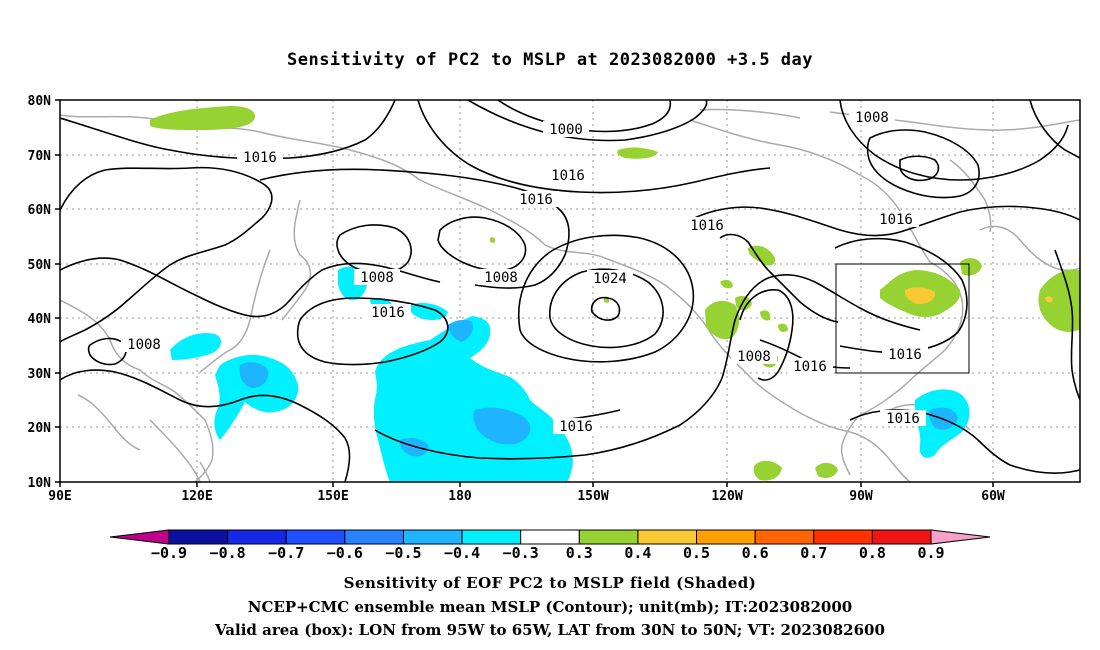 This screenshot has width=1100, height=650. Describe the element at coordinates (960, 537) in the screenshot. I see `colorbar-arrow-right` at that location.